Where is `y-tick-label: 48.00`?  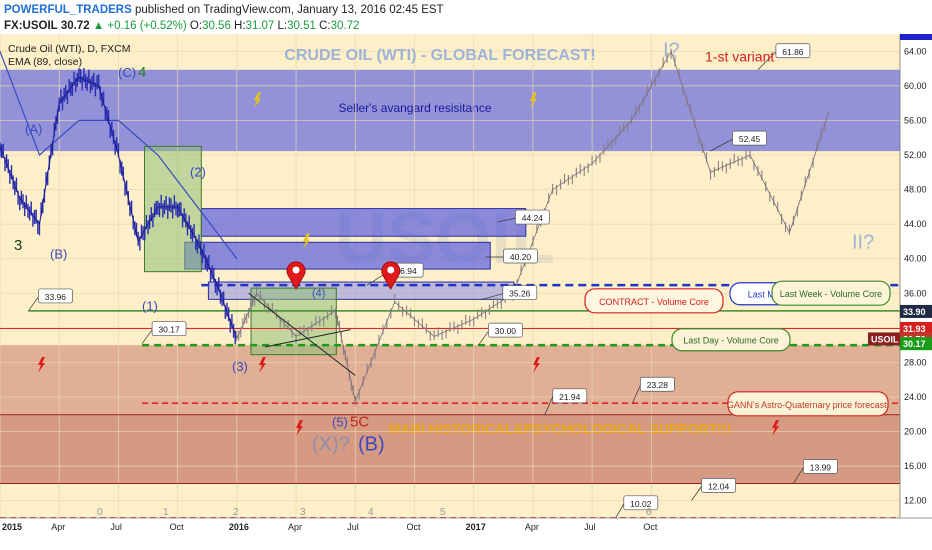
y-tick-label: 48.00 is located at coordinates (915, 190).